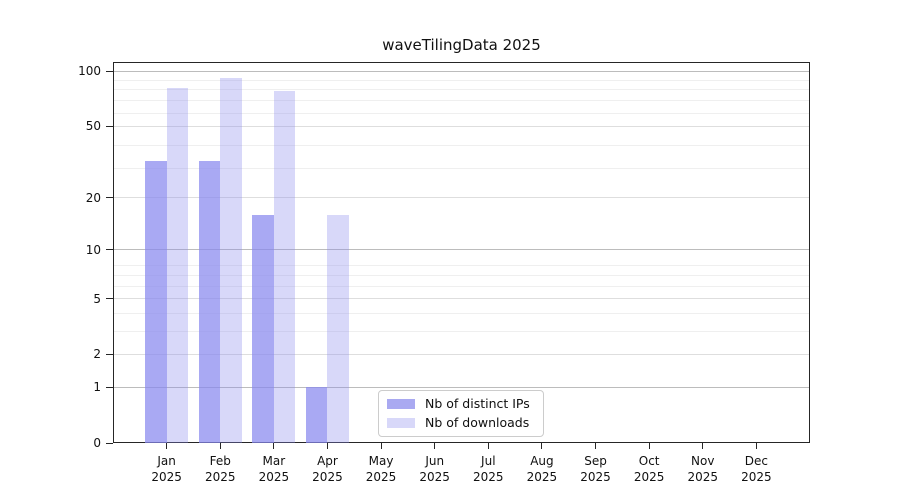 Image resolution: width=900 pixels, height=500 pixels. What do you see at coordinates (97, 443) in the screenshot?
I see `y-axis-tick-label: 0` at bounding box center [97, 443].